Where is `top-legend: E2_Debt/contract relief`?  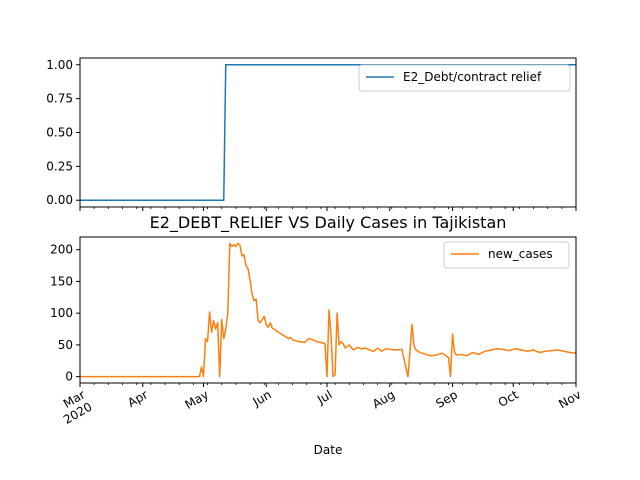 top-legend: E2_Debt/contract relief is located at coordinates (464, 78).